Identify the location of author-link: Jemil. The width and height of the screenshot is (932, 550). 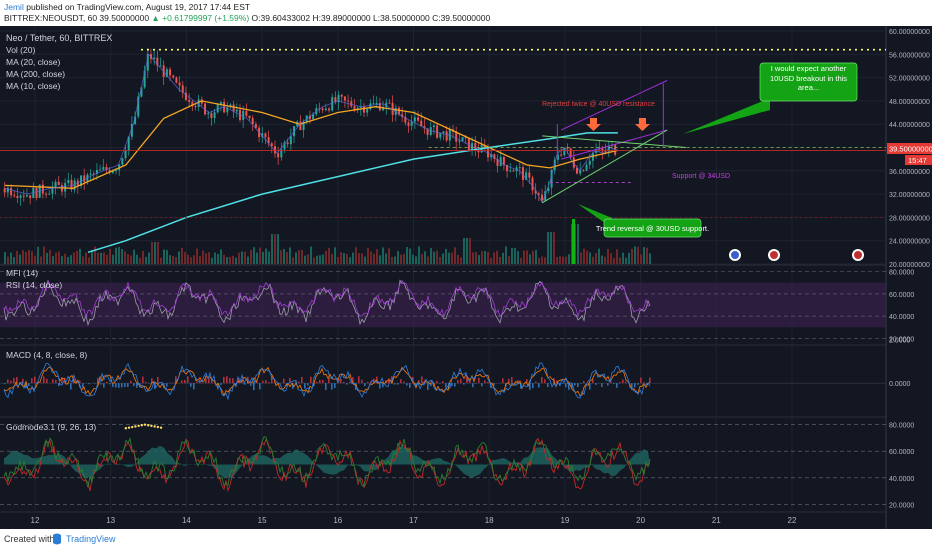
(14, 7).